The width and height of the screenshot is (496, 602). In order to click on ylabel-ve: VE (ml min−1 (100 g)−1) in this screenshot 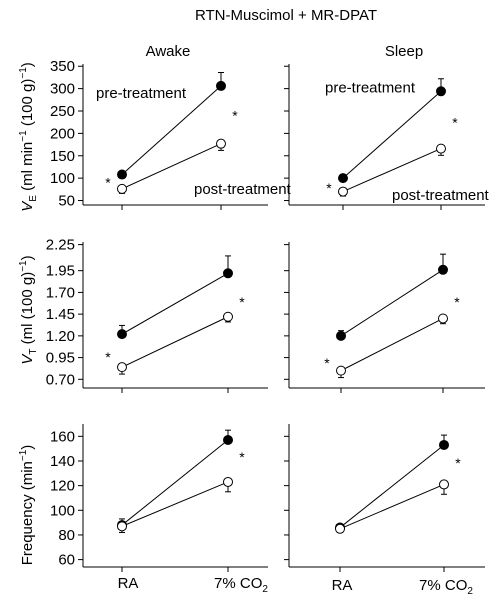, I will do `click(28, 137)`.